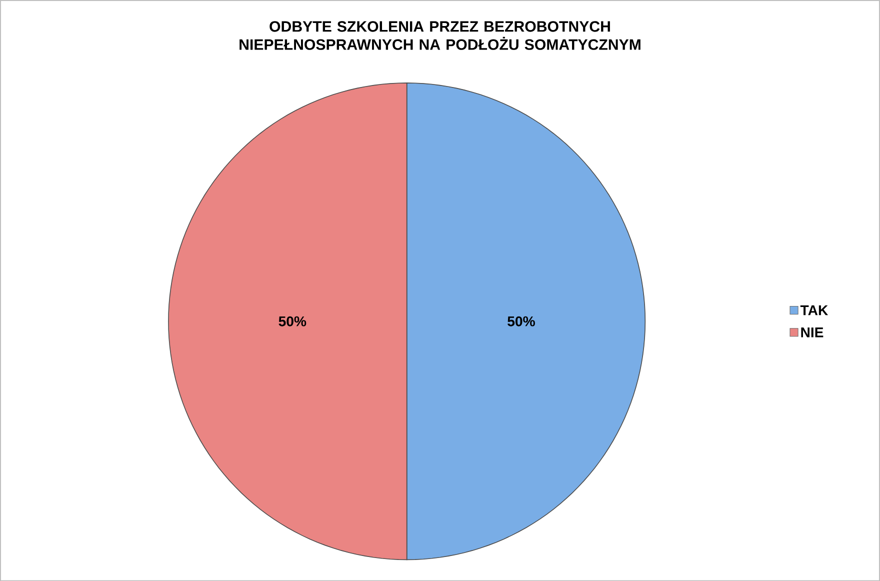 The height and width of the screenshot is (581, 880). What do you see at coordinates (814, 310) in the screenshot?
I see `legend-label: TAK` at bounding box center [814, 310].